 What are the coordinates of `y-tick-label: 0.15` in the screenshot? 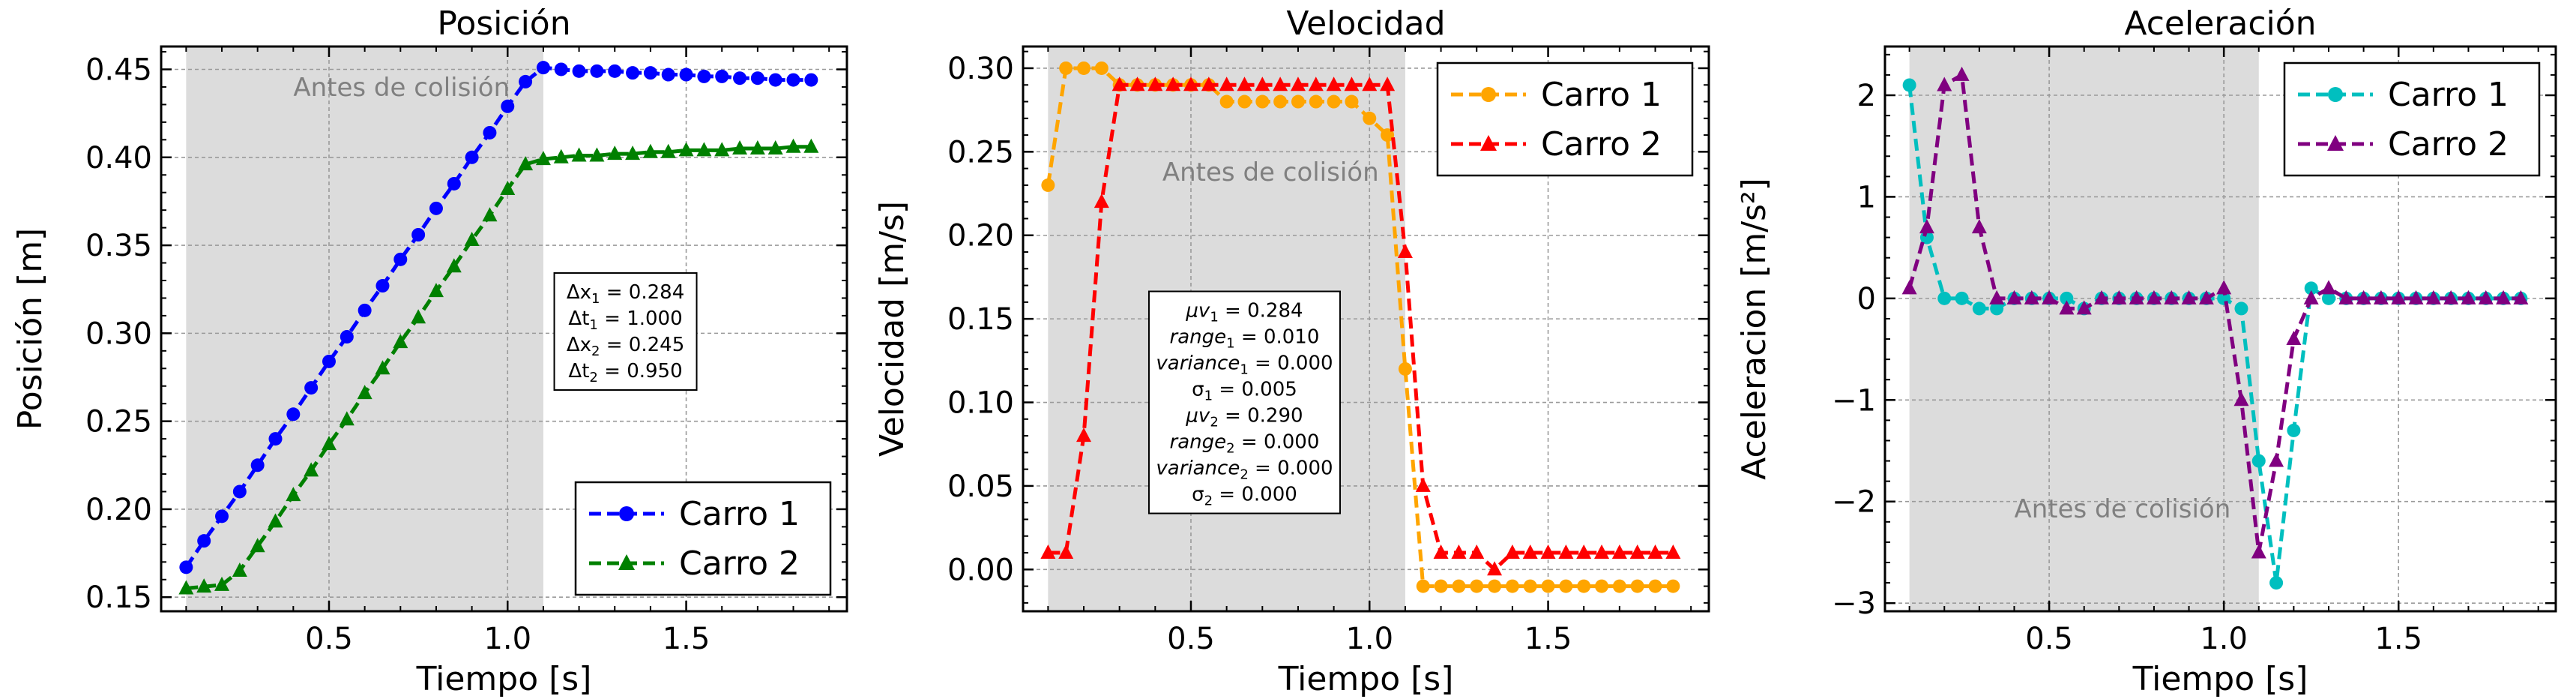 It's located at (981, 319).